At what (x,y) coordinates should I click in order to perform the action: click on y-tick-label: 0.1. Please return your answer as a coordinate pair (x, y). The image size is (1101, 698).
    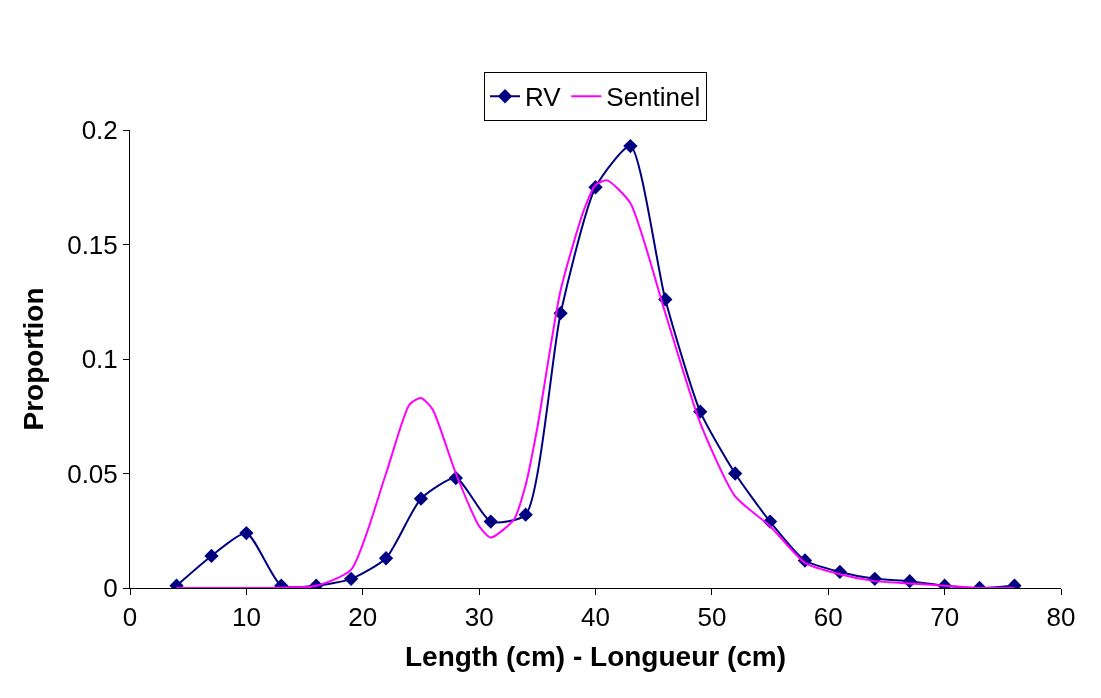
    Looking at the image, I should click on (99, 359).